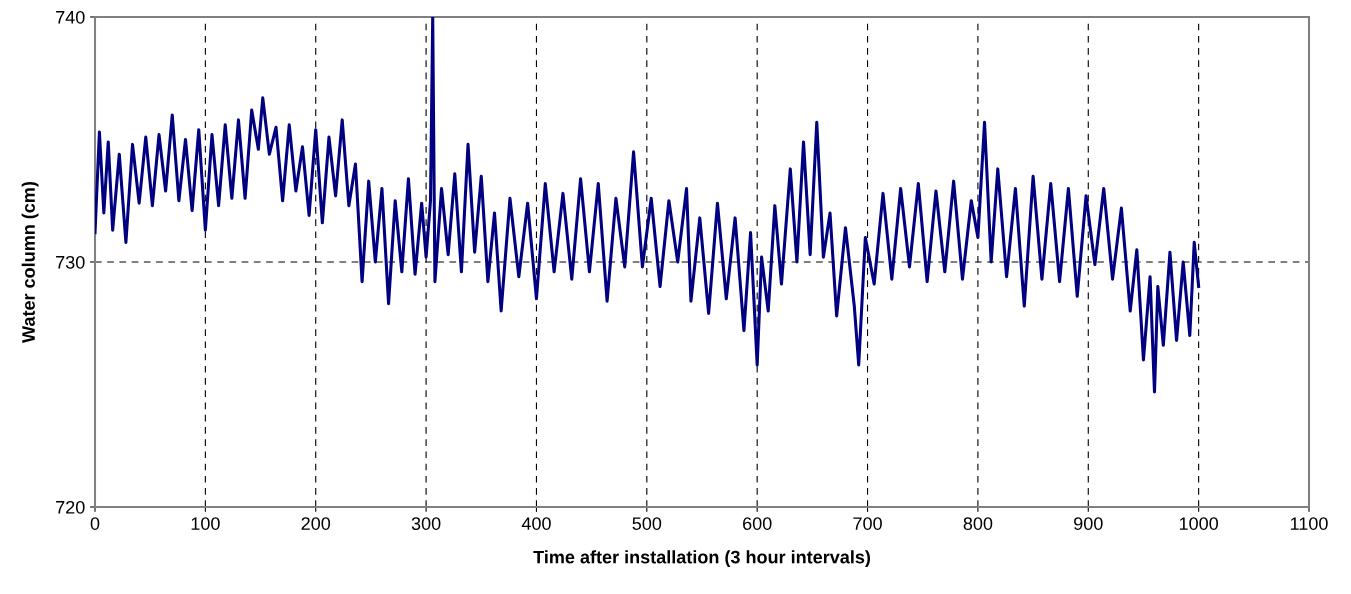 This screenshot has height=594, width=1351. Describe the element at coordinates (647, 523) in the screenshot. I see `x-tick-label: 500` at that location.